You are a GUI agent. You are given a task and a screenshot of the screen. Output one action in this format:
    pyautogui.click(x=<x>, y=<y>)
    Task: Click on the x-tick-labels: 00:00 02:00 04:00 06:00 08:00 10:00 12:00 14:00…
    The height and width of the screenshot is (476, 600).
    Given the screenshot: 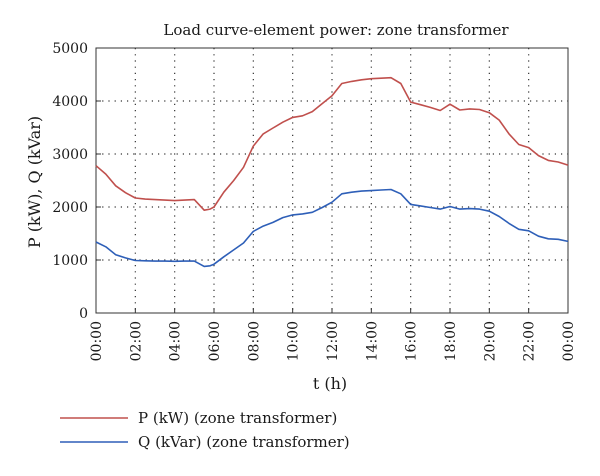 What is the action you would take?
    pyautogui.click(x=333, y=334)
    